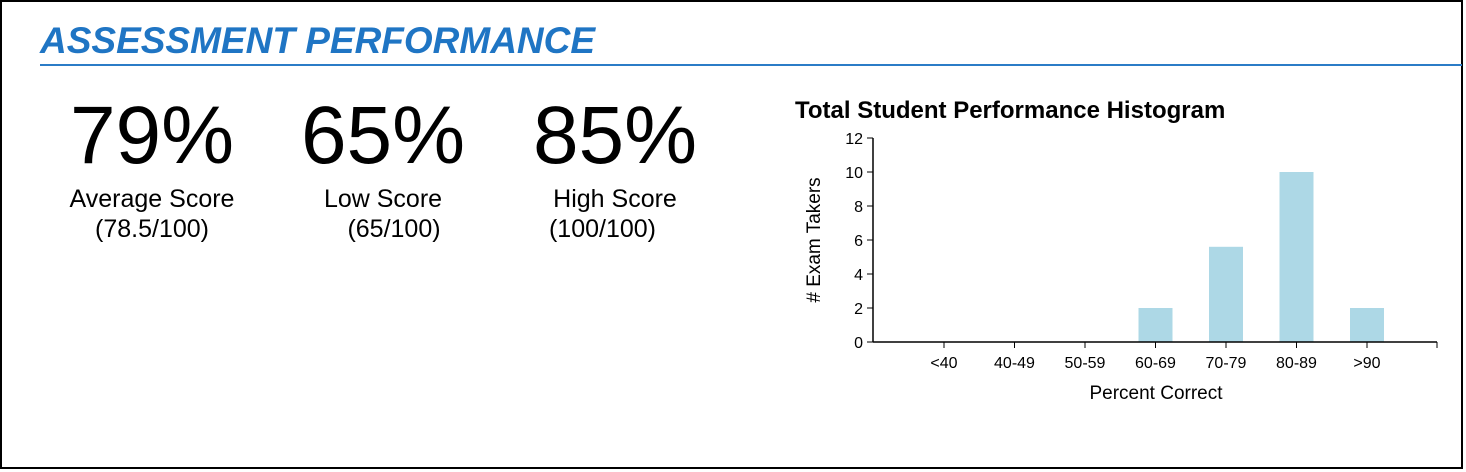 The width and height of the screenshot is (1466, 472). I want to click on low-score-value: 65%, so click(383, 135).